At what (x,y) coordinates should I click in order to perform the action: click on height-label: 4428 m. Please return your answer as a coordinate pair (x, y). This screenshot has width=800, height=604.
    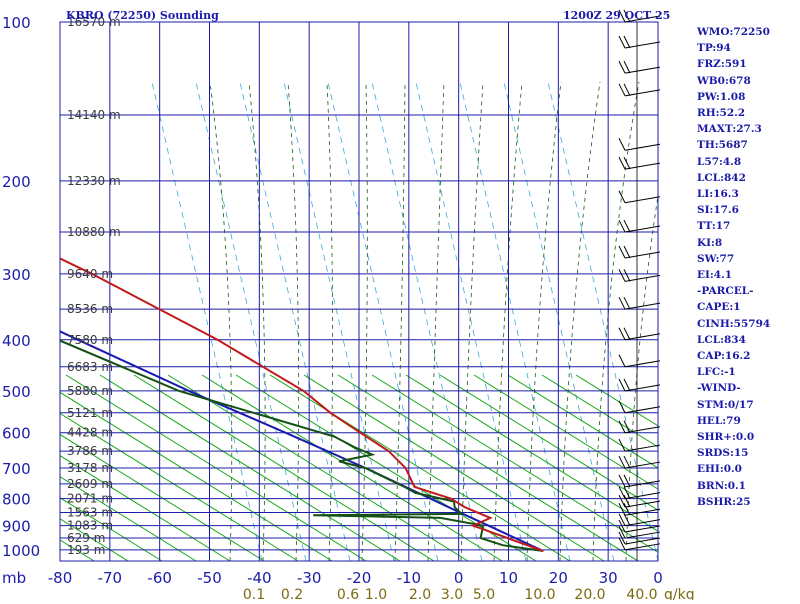
    Looking at the image, I should click on (90, 433).